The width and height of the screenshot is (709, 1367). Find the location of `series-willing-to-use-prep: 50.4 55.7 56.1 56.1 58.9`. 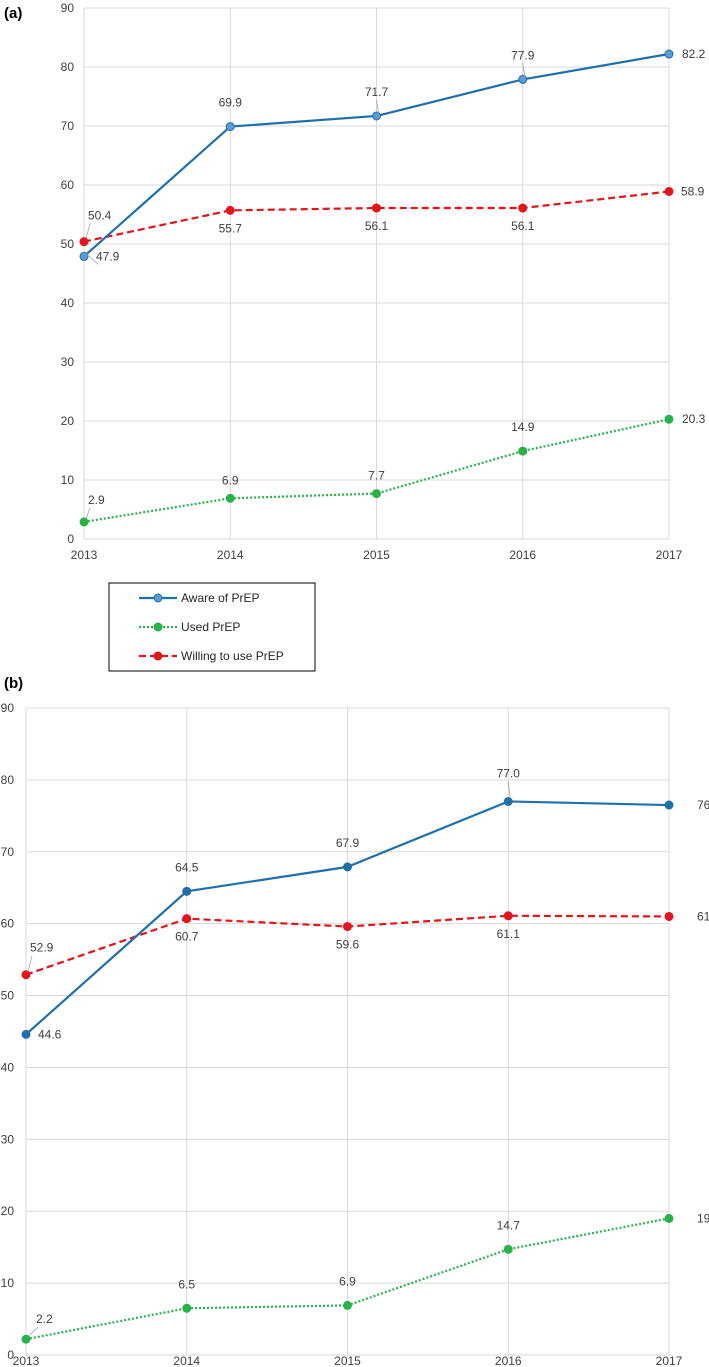

series-willing-to-use-prep: 50.4 55.7 56.1 56.1 58.9 is located at coordinates (392, 215).